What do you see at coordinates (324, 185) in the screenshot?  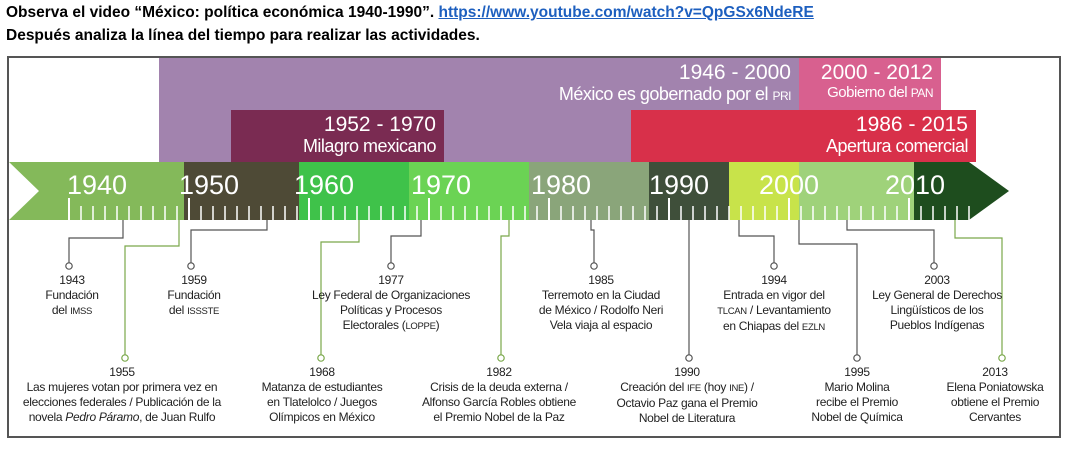 I see `decade-label: 1960` at bounding box center [324, 185].